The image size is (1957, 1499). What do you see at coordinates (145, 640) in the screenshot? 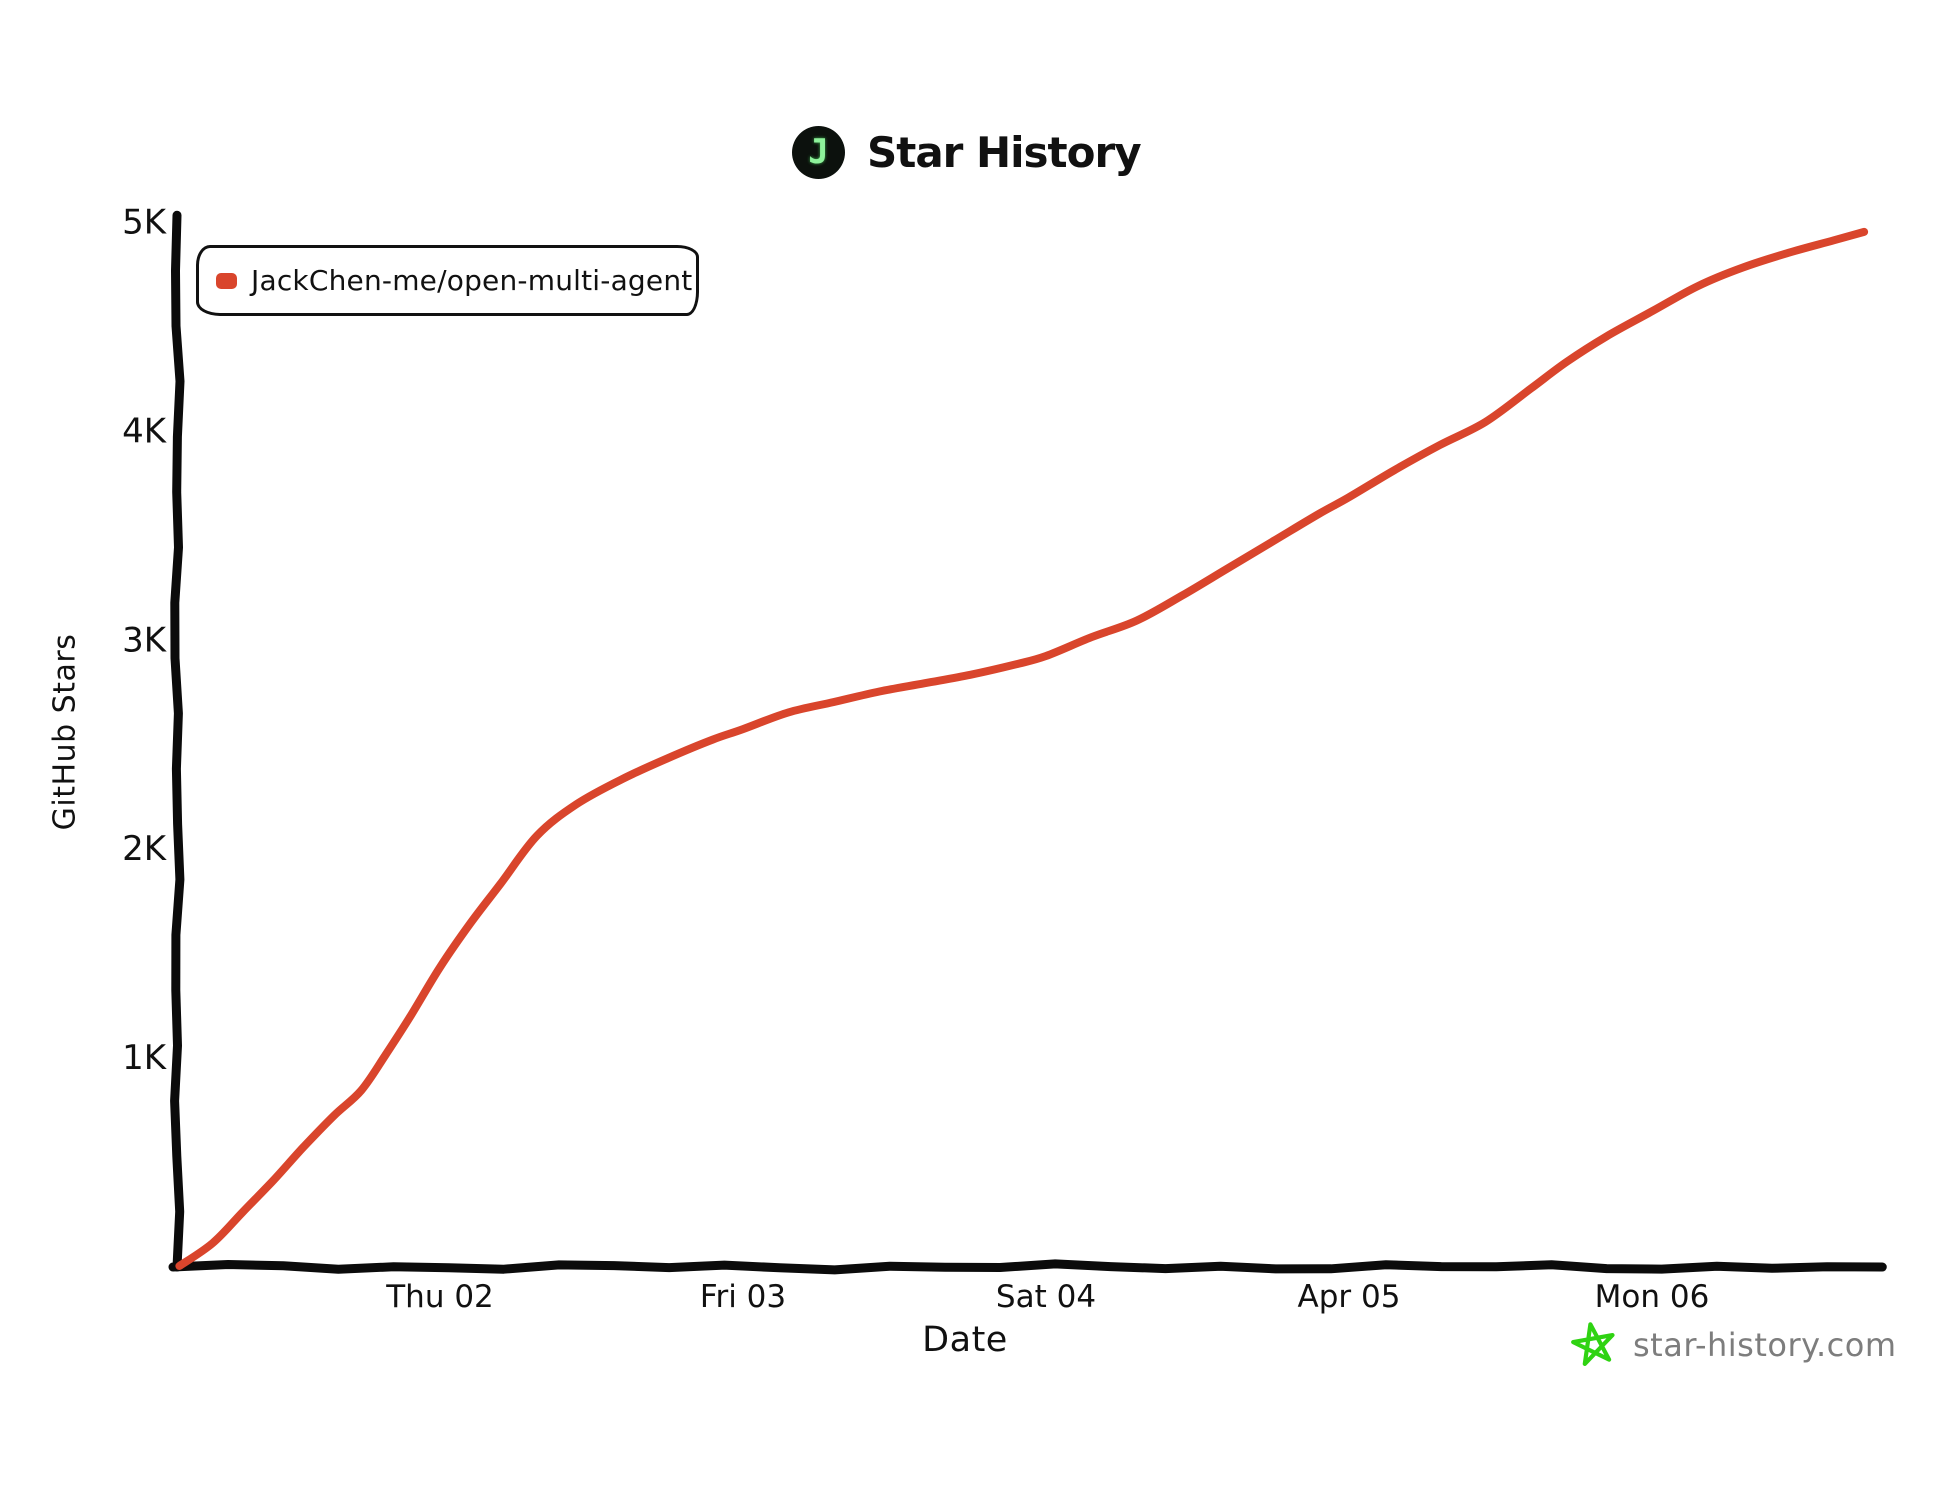
I see `y-tick-label: 3K` at bounding box center [145, 640].